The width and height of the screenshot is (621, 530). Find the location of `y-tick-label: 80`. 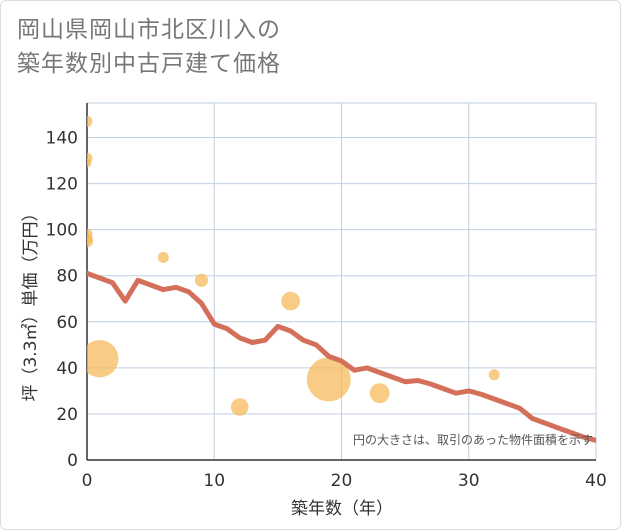

y-tick-label: 80 is located at coordinates (67, 277).